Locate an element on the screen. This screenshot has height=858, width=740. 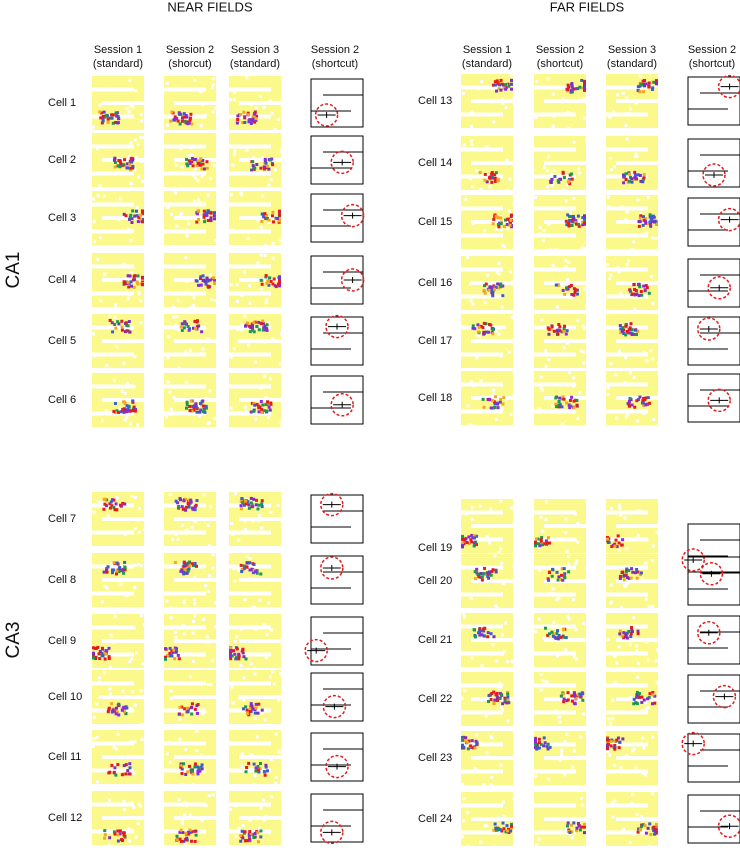
maze-box is located at coordinates (337, 697).